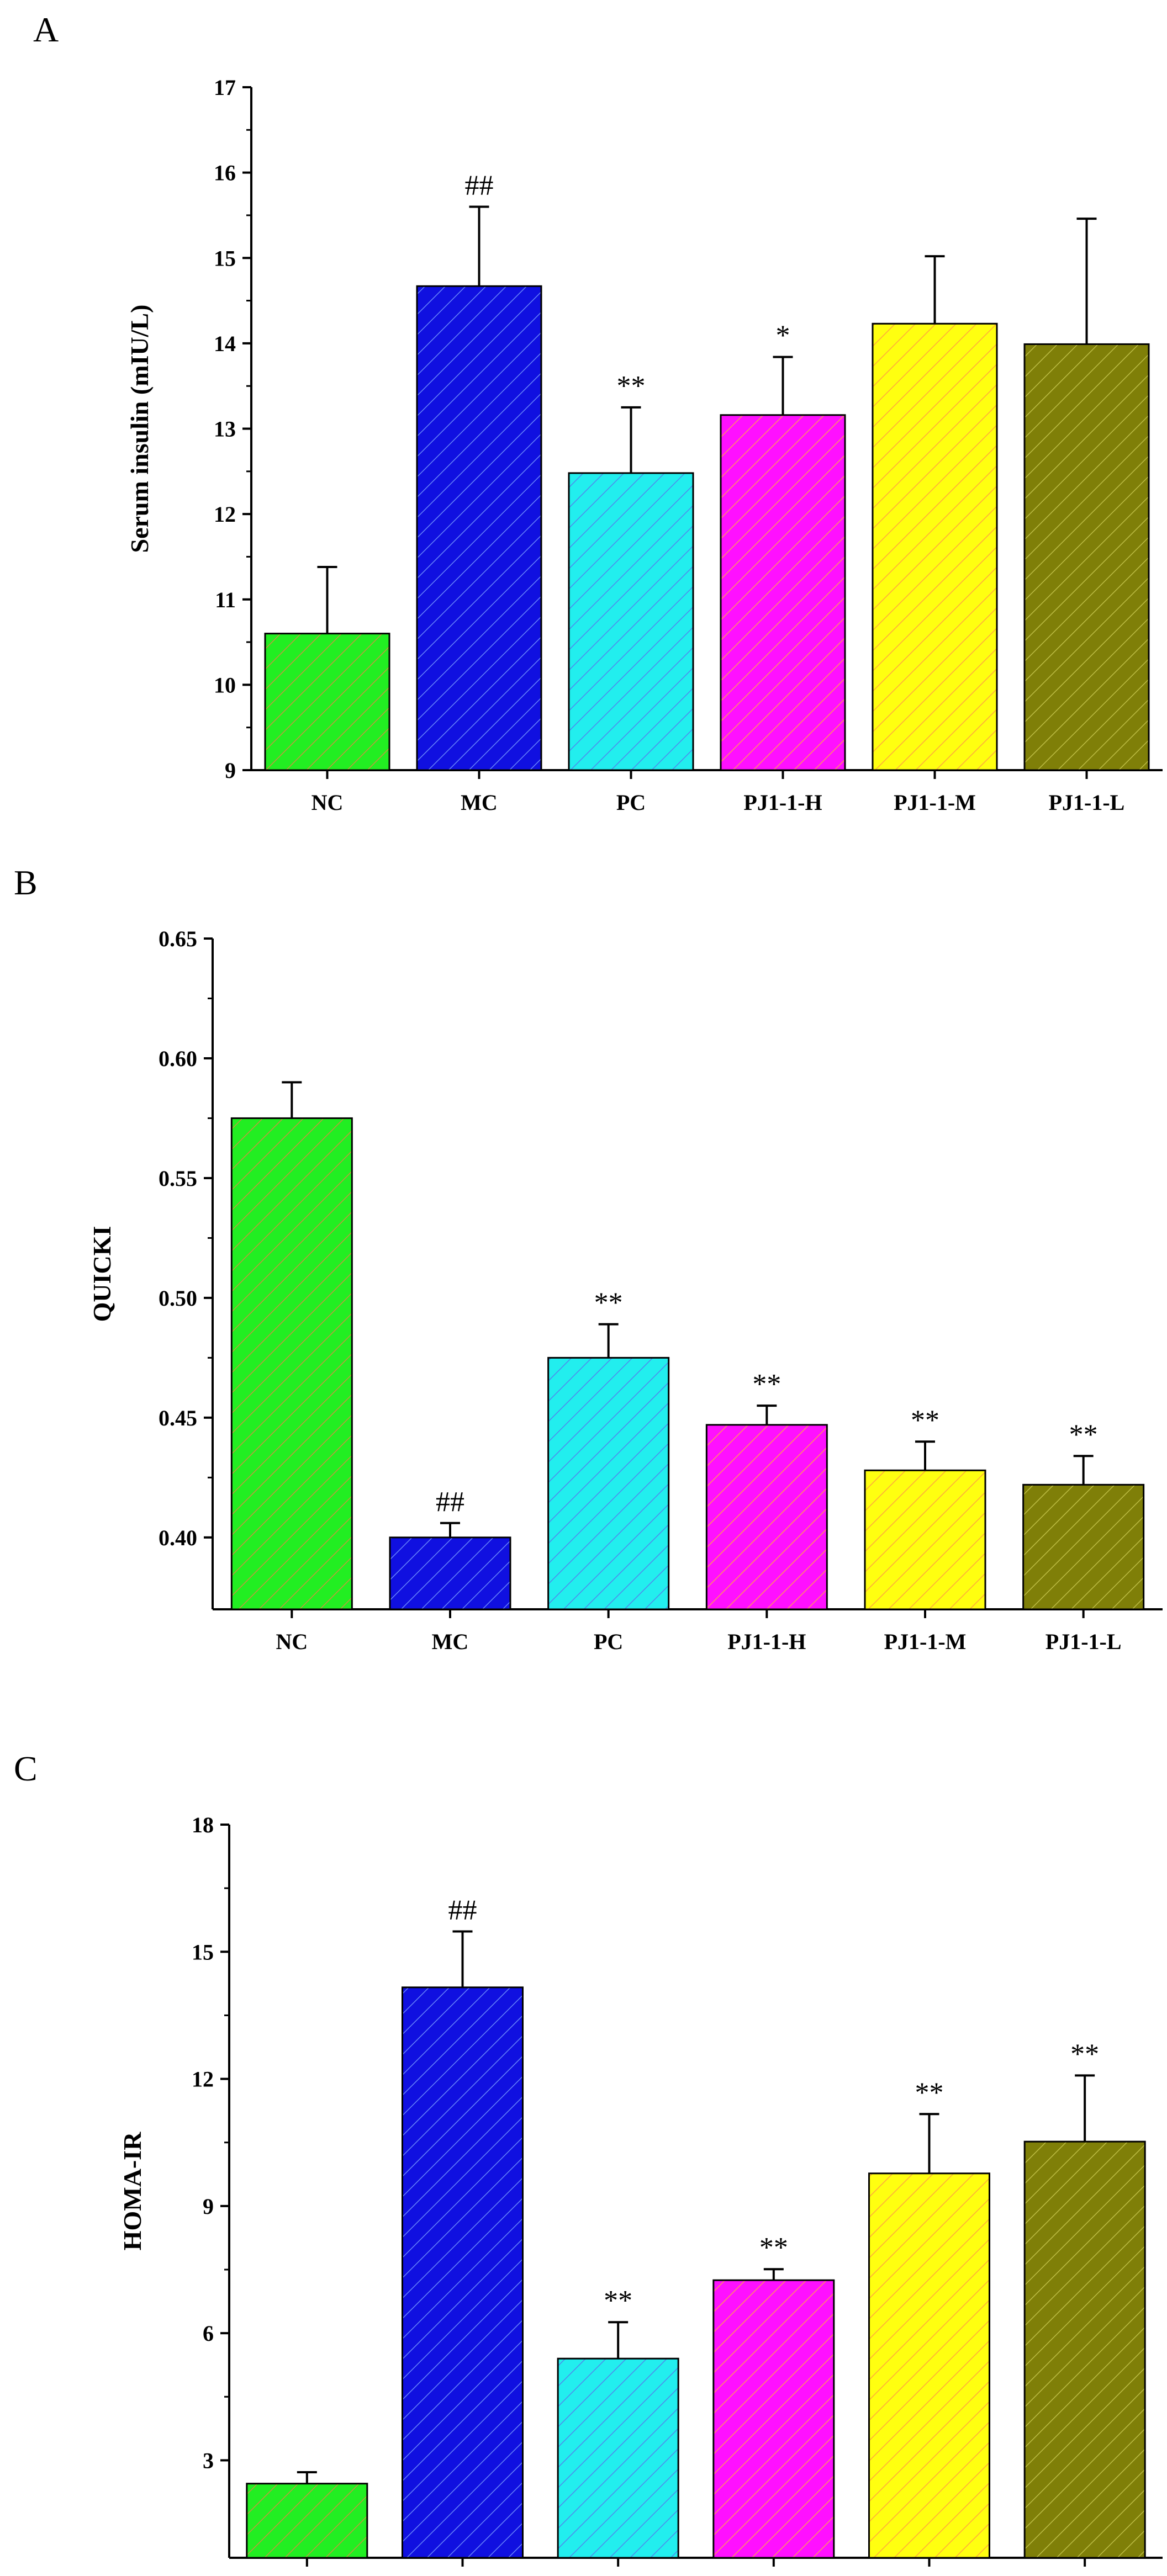 This screenshot has width=1167, height=2576. What do you see at coordinates (178, 1418) in the screenshot?
I see `y-tick-label: 0.45` at bounding box center [178, 1418].